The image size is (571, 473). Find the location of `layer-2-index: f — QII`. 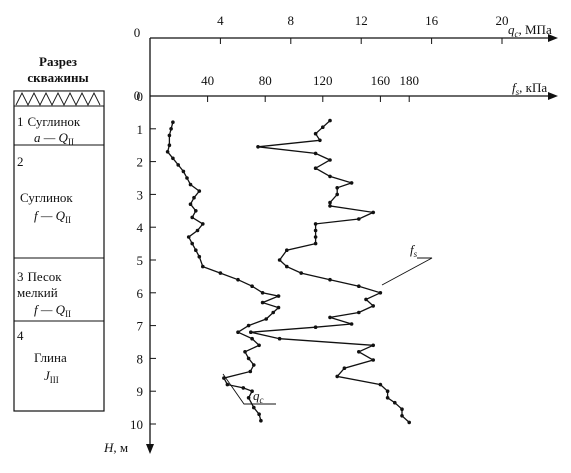

layer-2-index: f — QII is located at coordinates (52, 216).